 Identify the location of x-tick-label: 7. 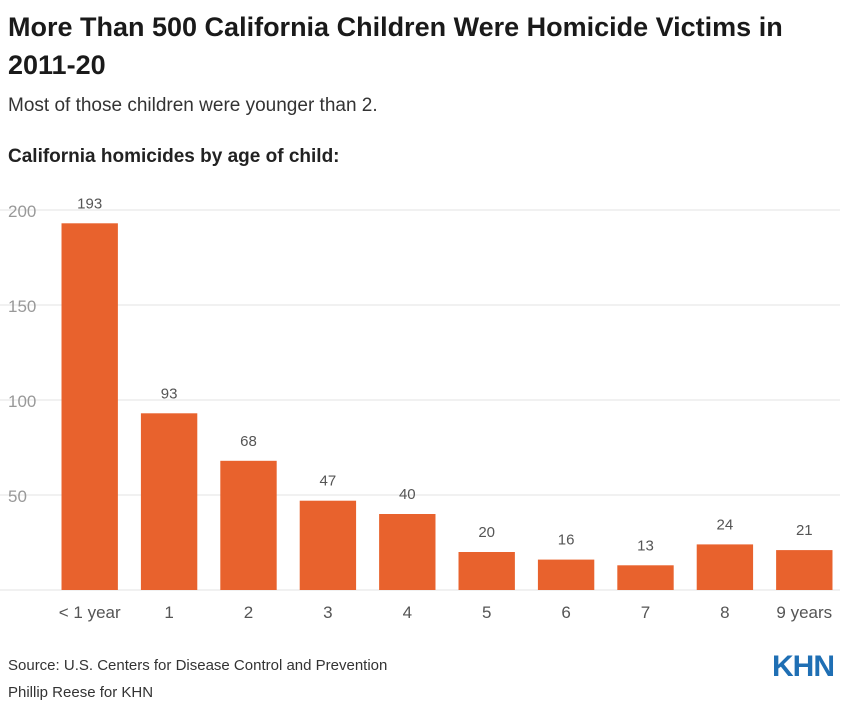
(645, 612).